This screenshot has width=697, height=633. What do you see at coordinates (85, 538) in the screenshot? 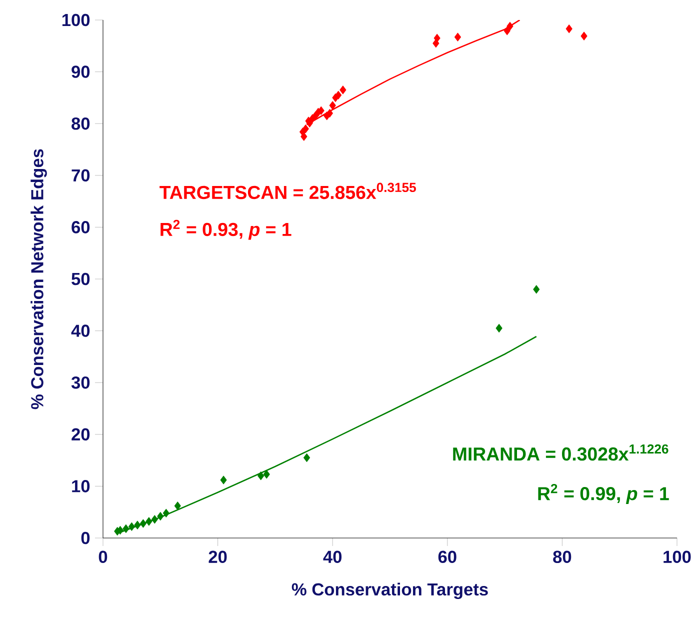
I see `y-tick-label: 0` at bounding box center [85, 538].